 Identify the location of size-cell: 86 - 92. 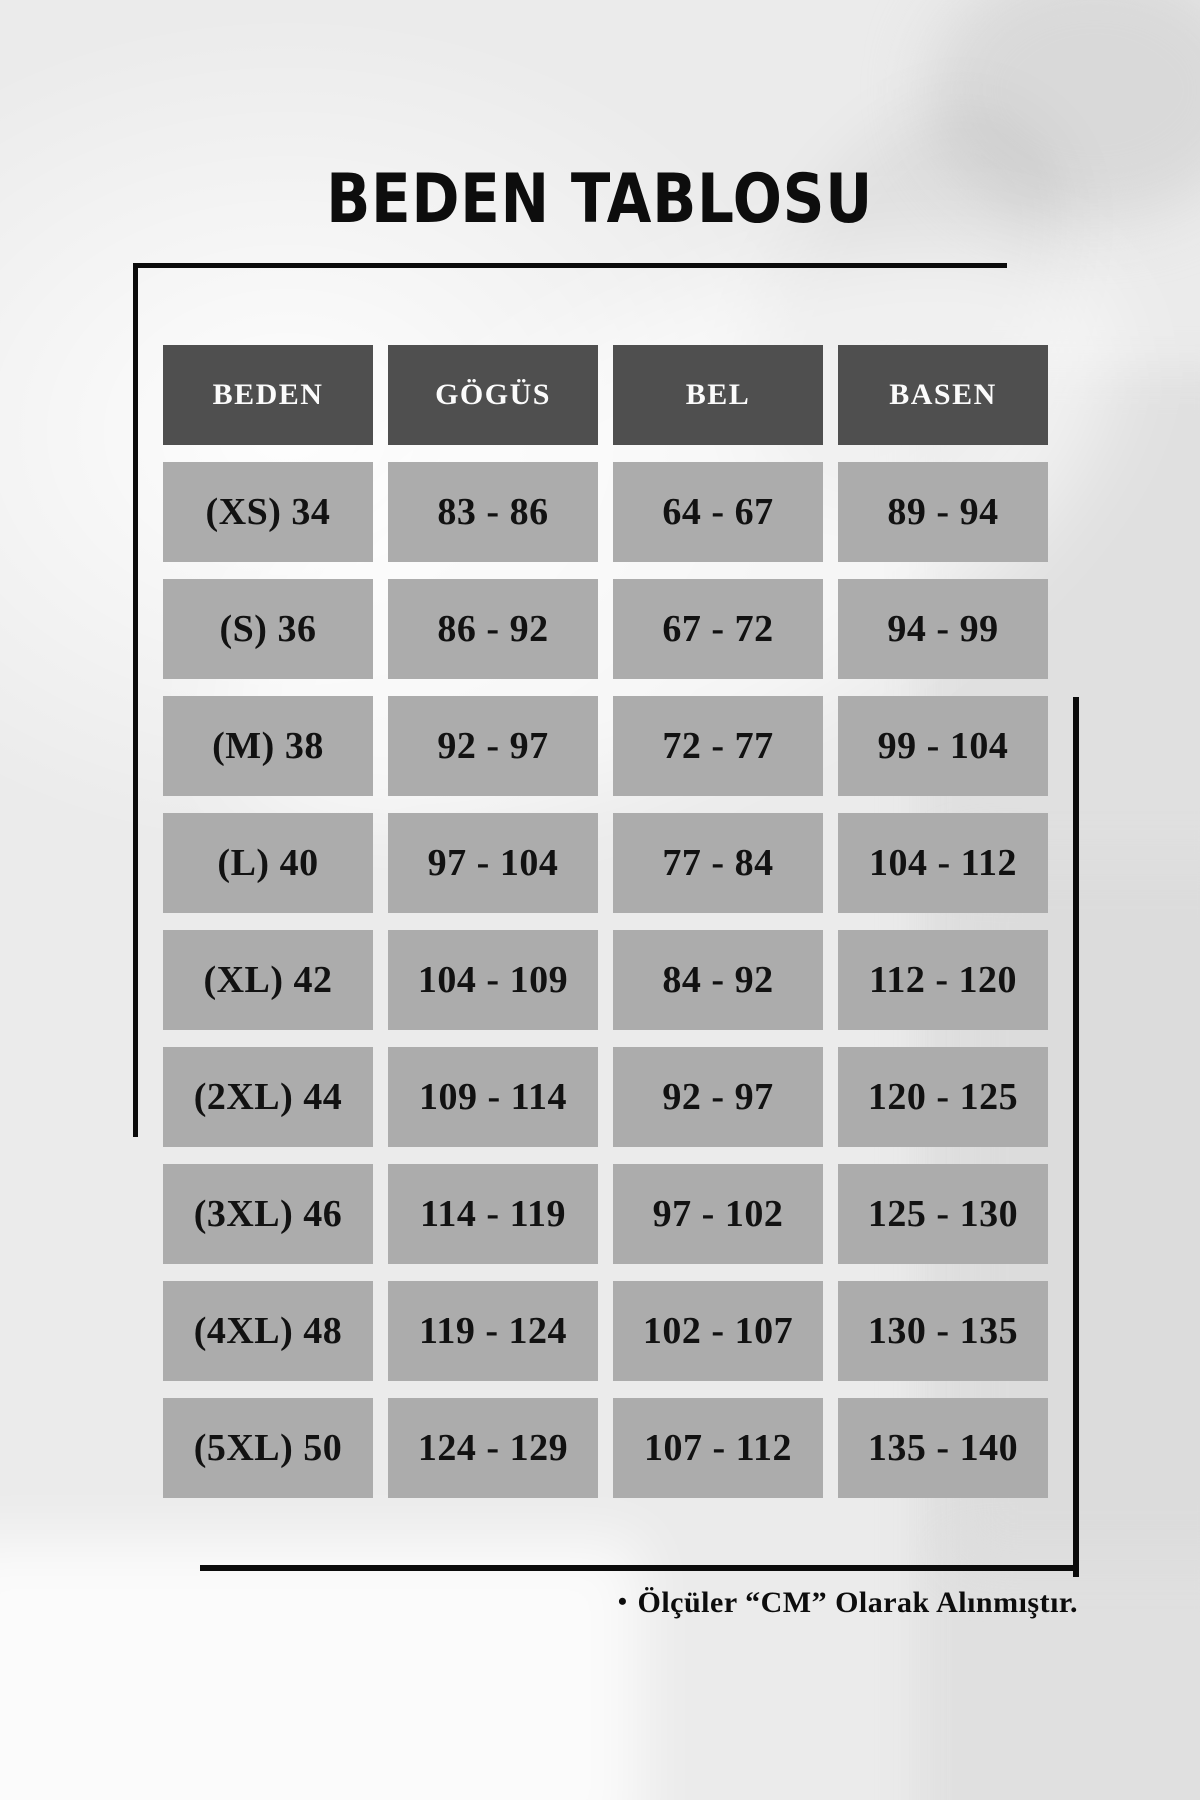
(493, 629).